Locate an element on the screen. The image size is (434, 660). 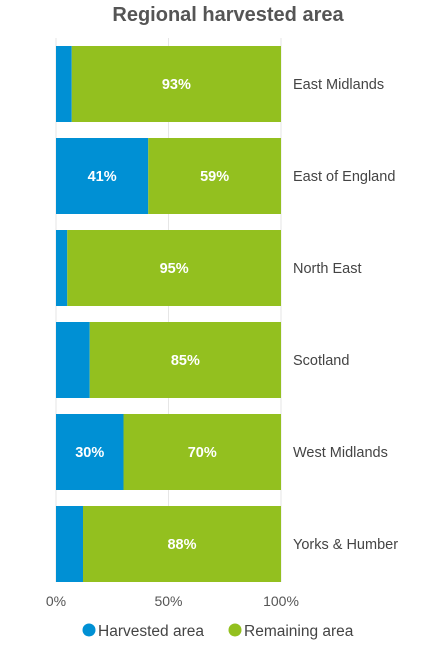
data-label-5-1: 88% is located at coordinates (181, 545).